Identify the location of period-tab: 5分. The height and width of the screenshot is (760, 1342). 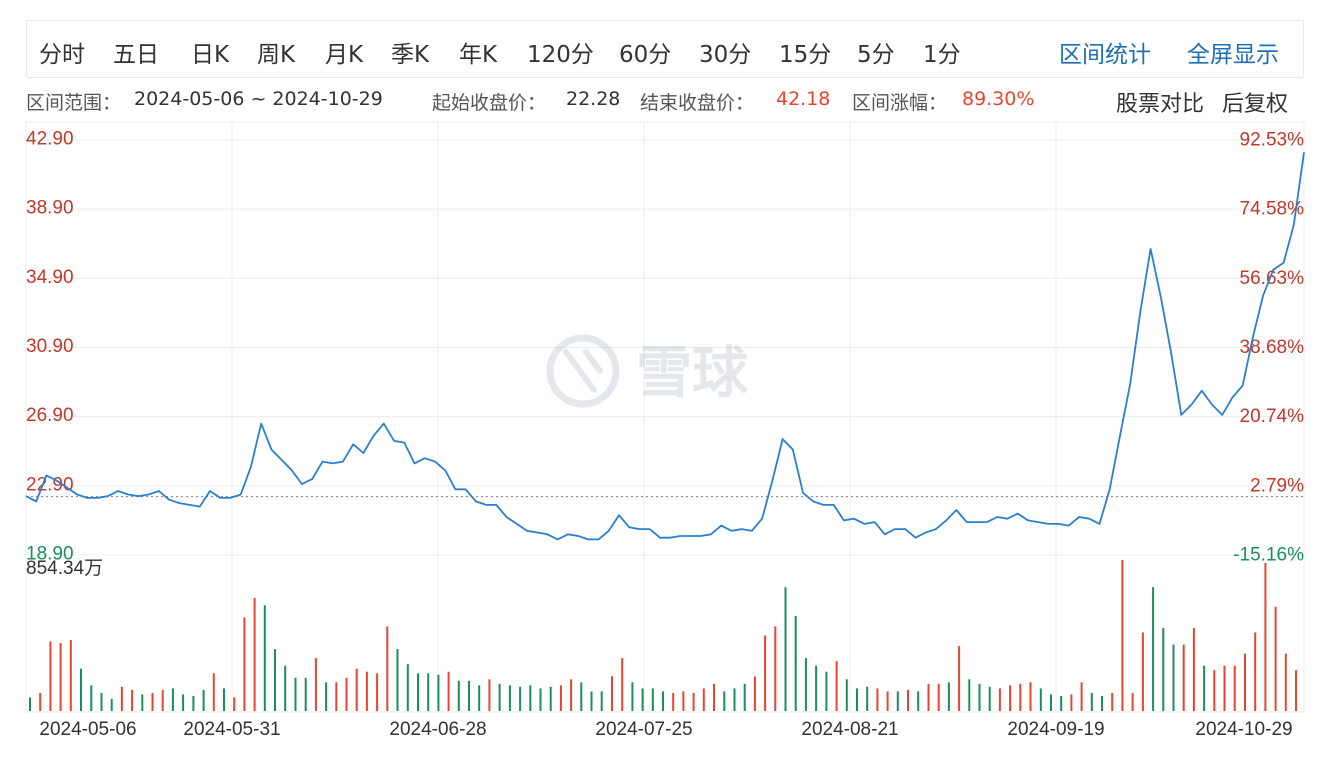
(876, 55).